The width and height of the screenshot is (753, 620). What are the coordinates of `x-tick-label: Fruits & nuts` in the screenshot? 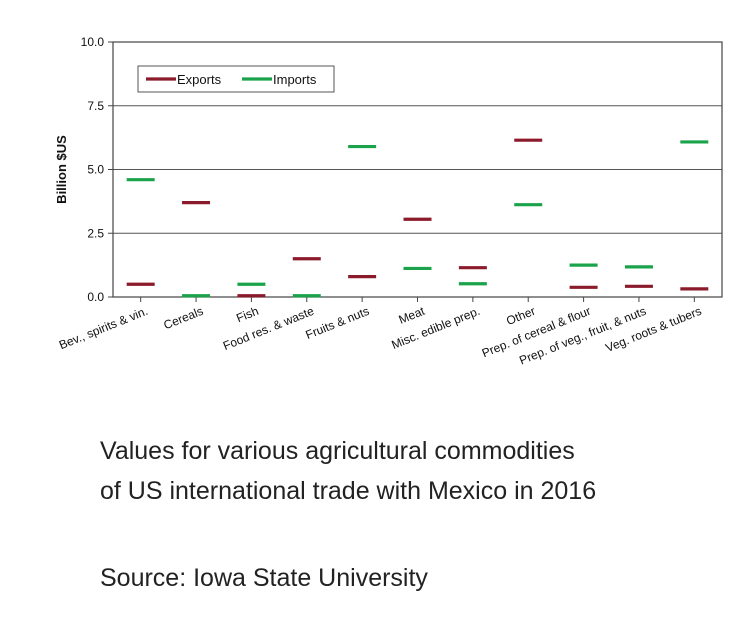 It's located at (338, 323).